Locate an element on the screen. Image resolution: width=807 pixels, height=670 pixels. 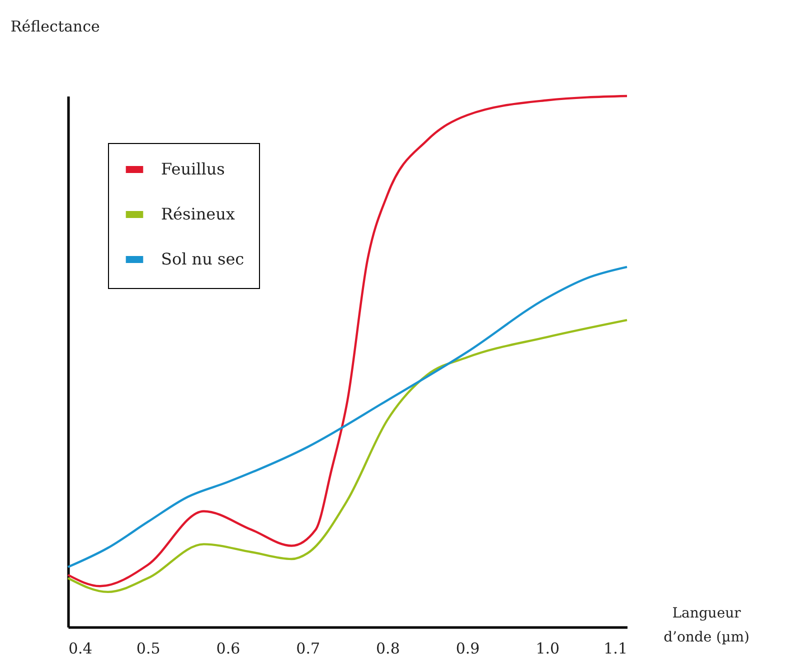
y-axis-title: Réflectance is located at coordinates (55, 27).